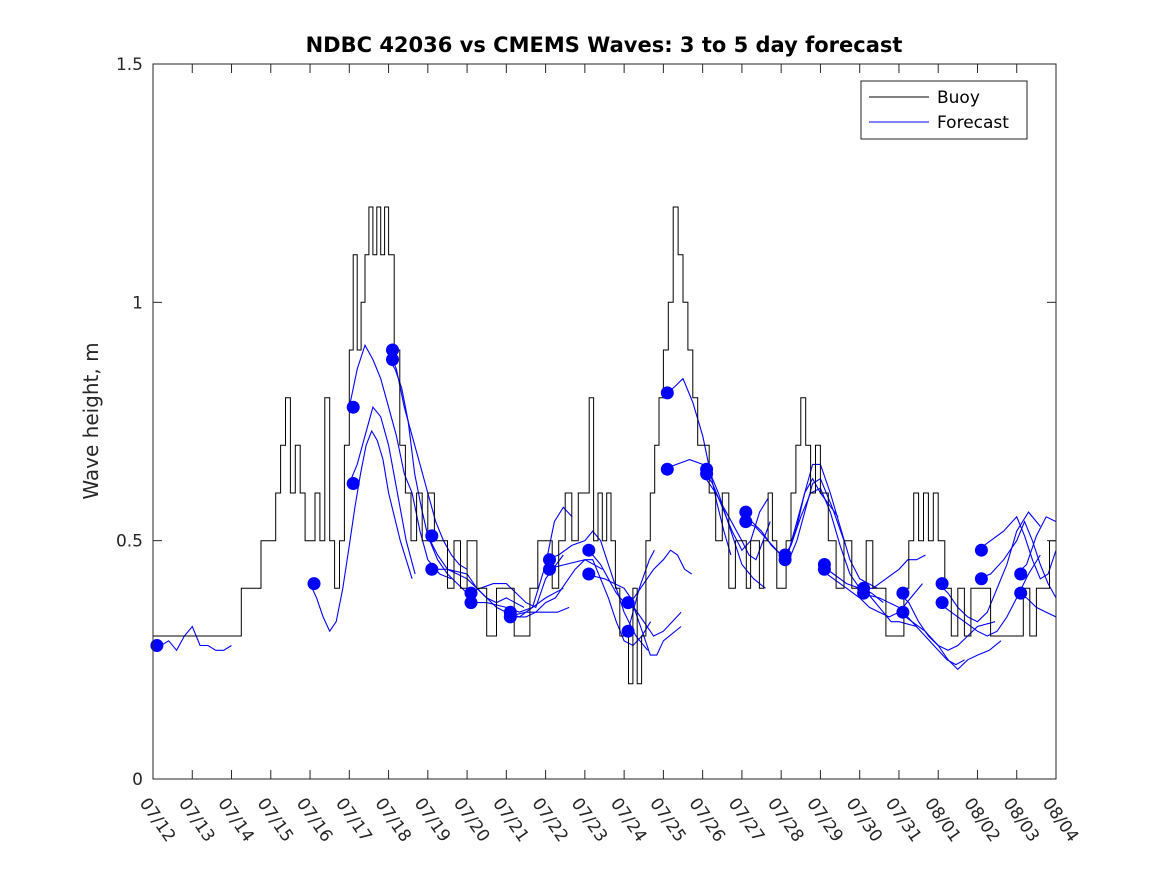 The image size is (1167, 875). I want to click on legend: Buoy Forecast, so click(944, 110).